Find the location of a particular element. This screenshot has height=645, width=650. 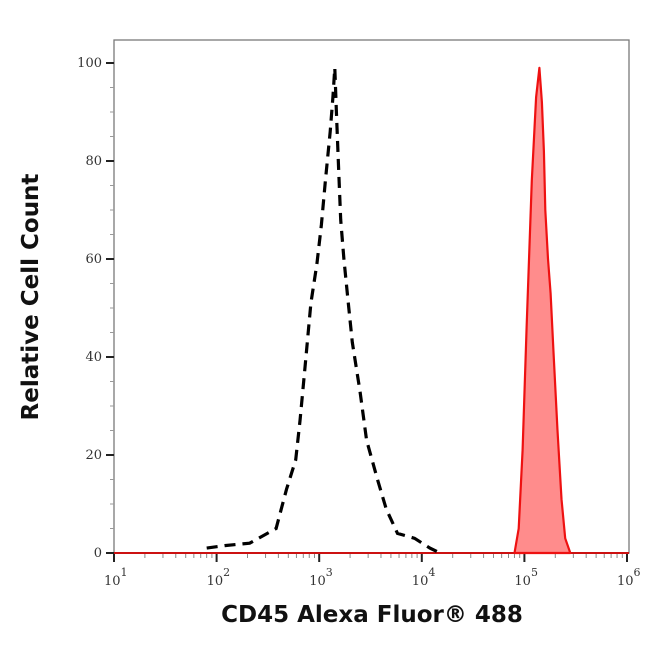

y-axis: 0 20 40 60 80 100 is located at coordinates (95, 308).